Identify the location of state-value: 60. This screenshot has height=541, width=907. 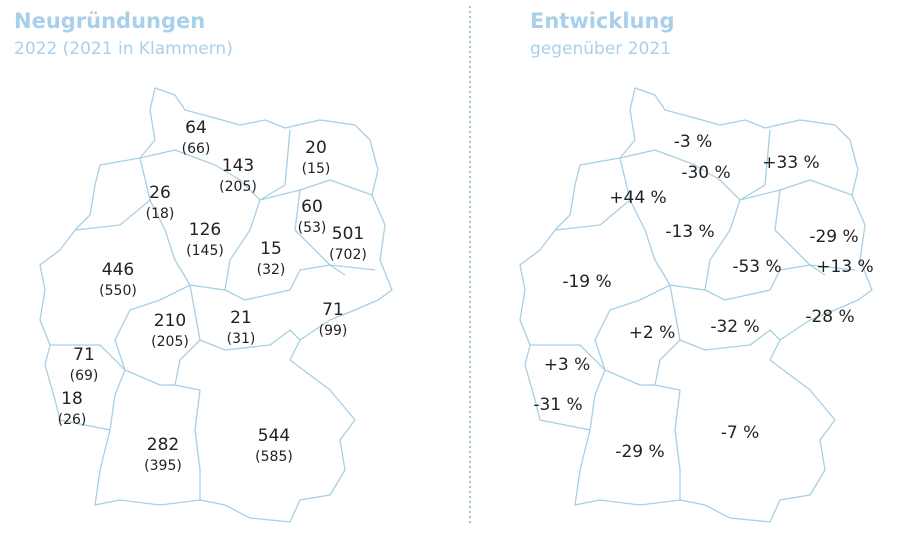
(312, 207).